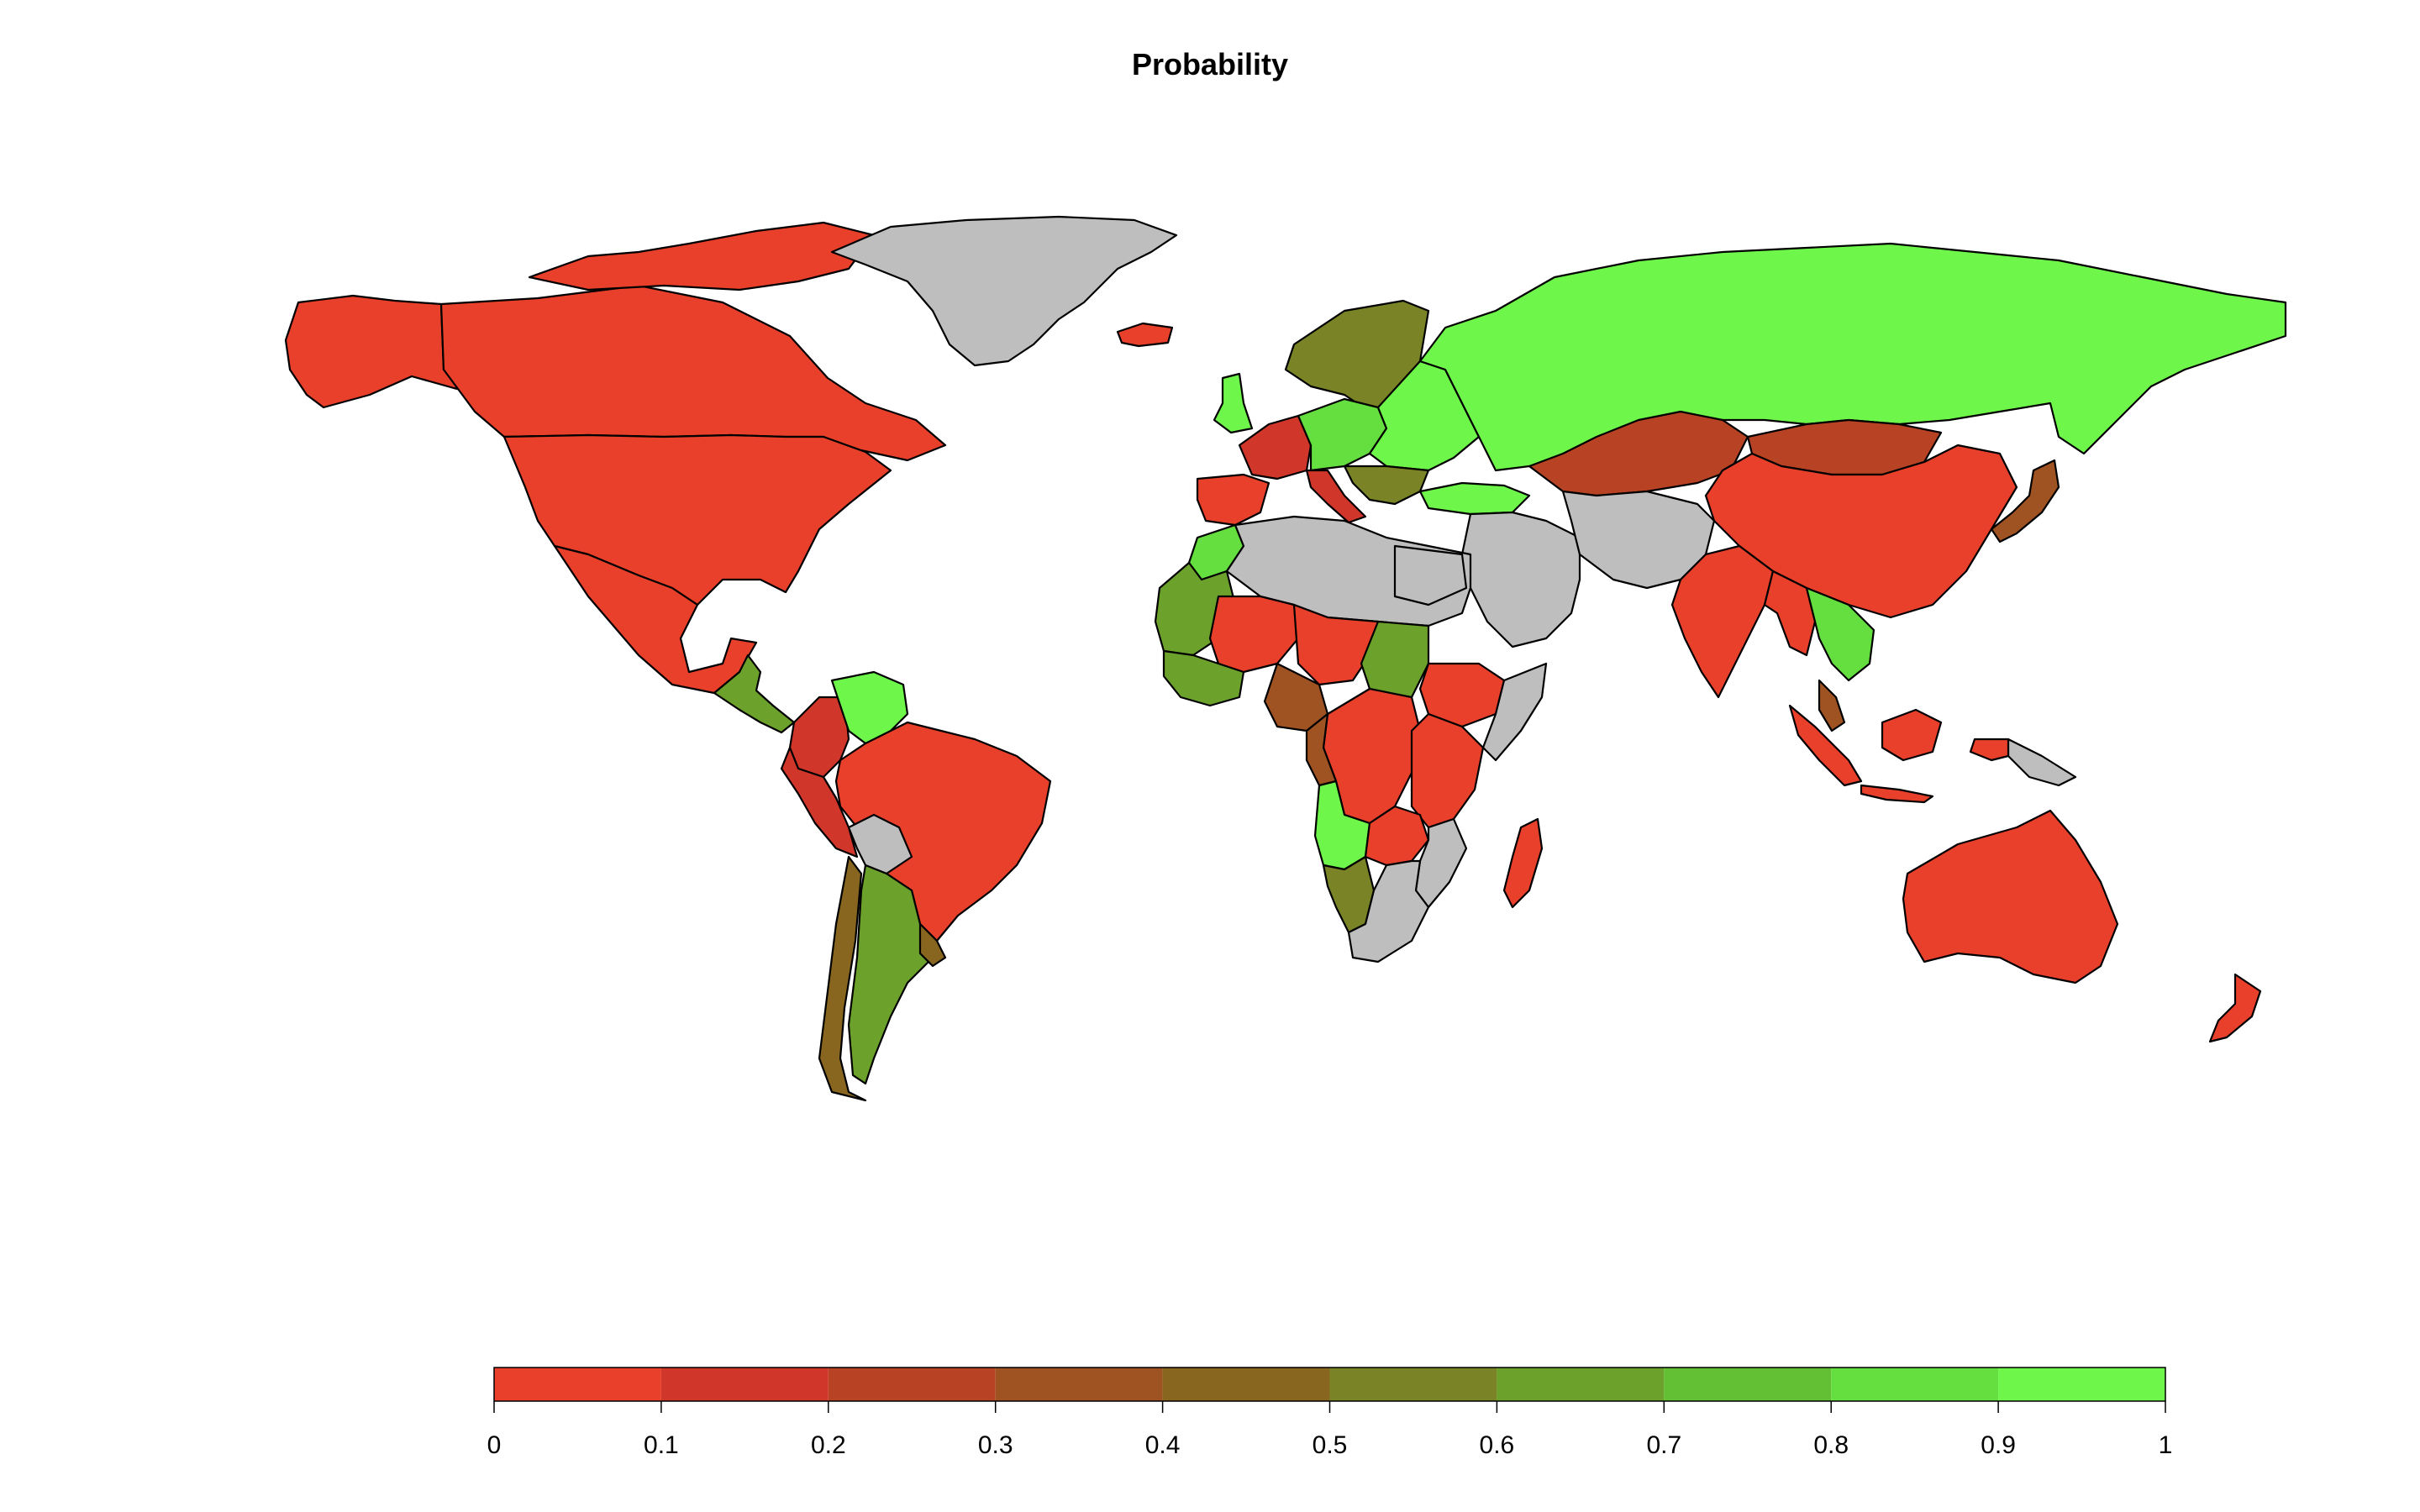 This screenshot has width=2420, height=1512. Describe the element at coordinates (1330, 1445) in the screenshot. I see `legend-tick-label: 0.5` at that location.